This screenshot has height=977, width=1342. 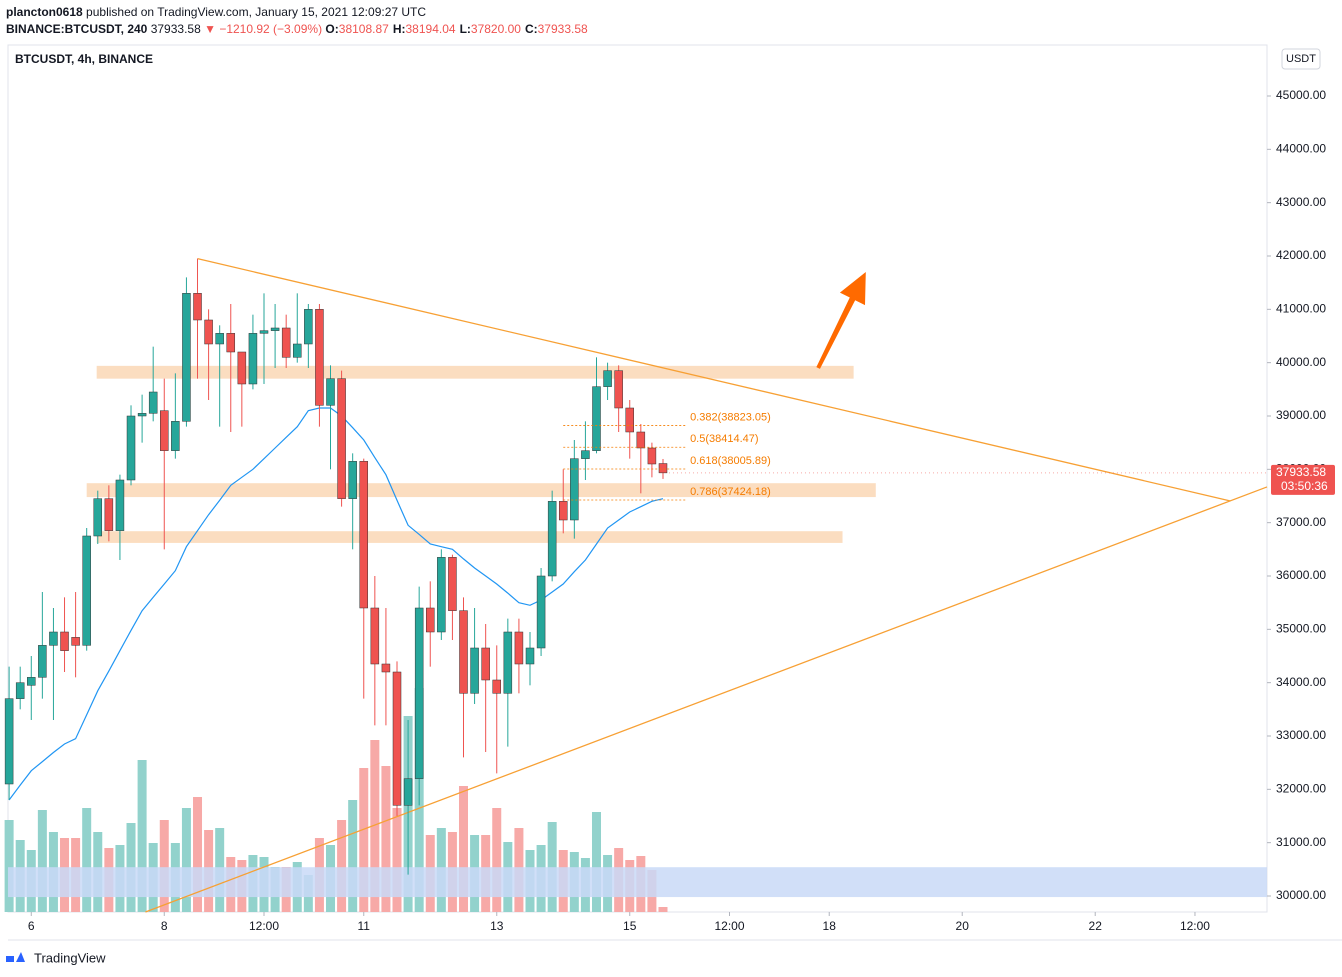 I want to click on x-tick-label: 18, so click(x=830, y=926).